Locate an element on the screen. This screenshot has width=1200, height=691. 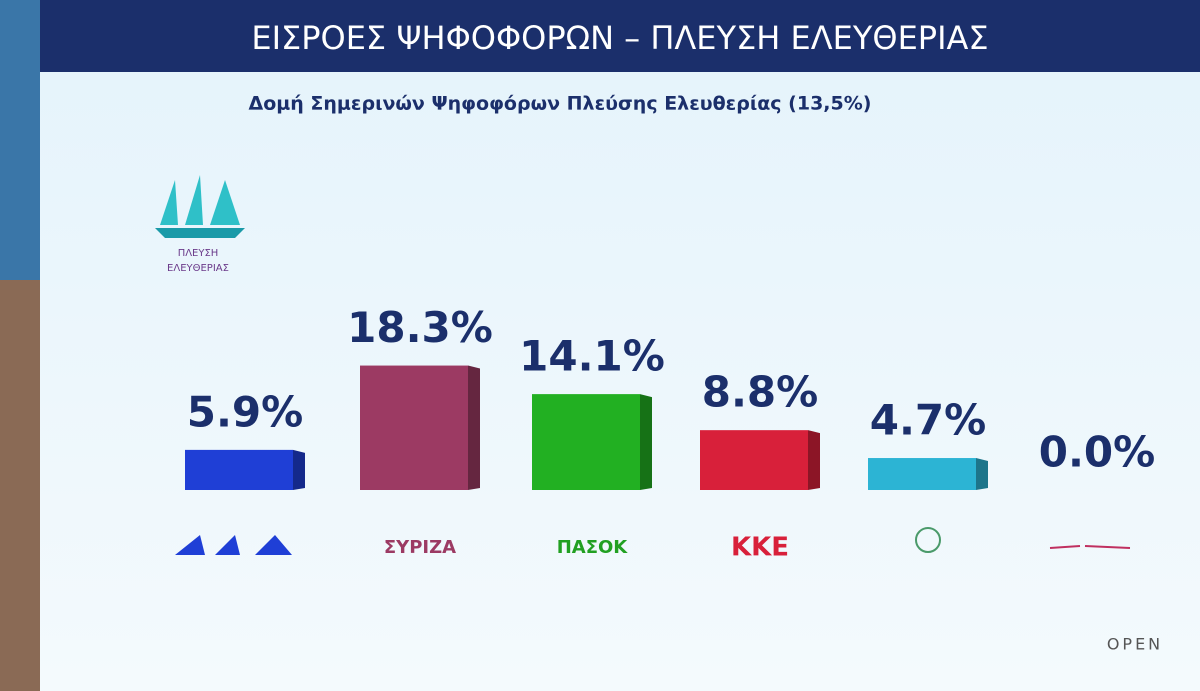
party-logo: ΠΛΕΥΣΗ ΕΛΕΥΘΕΡΙΑΣ is located at coordinates (200, 224).